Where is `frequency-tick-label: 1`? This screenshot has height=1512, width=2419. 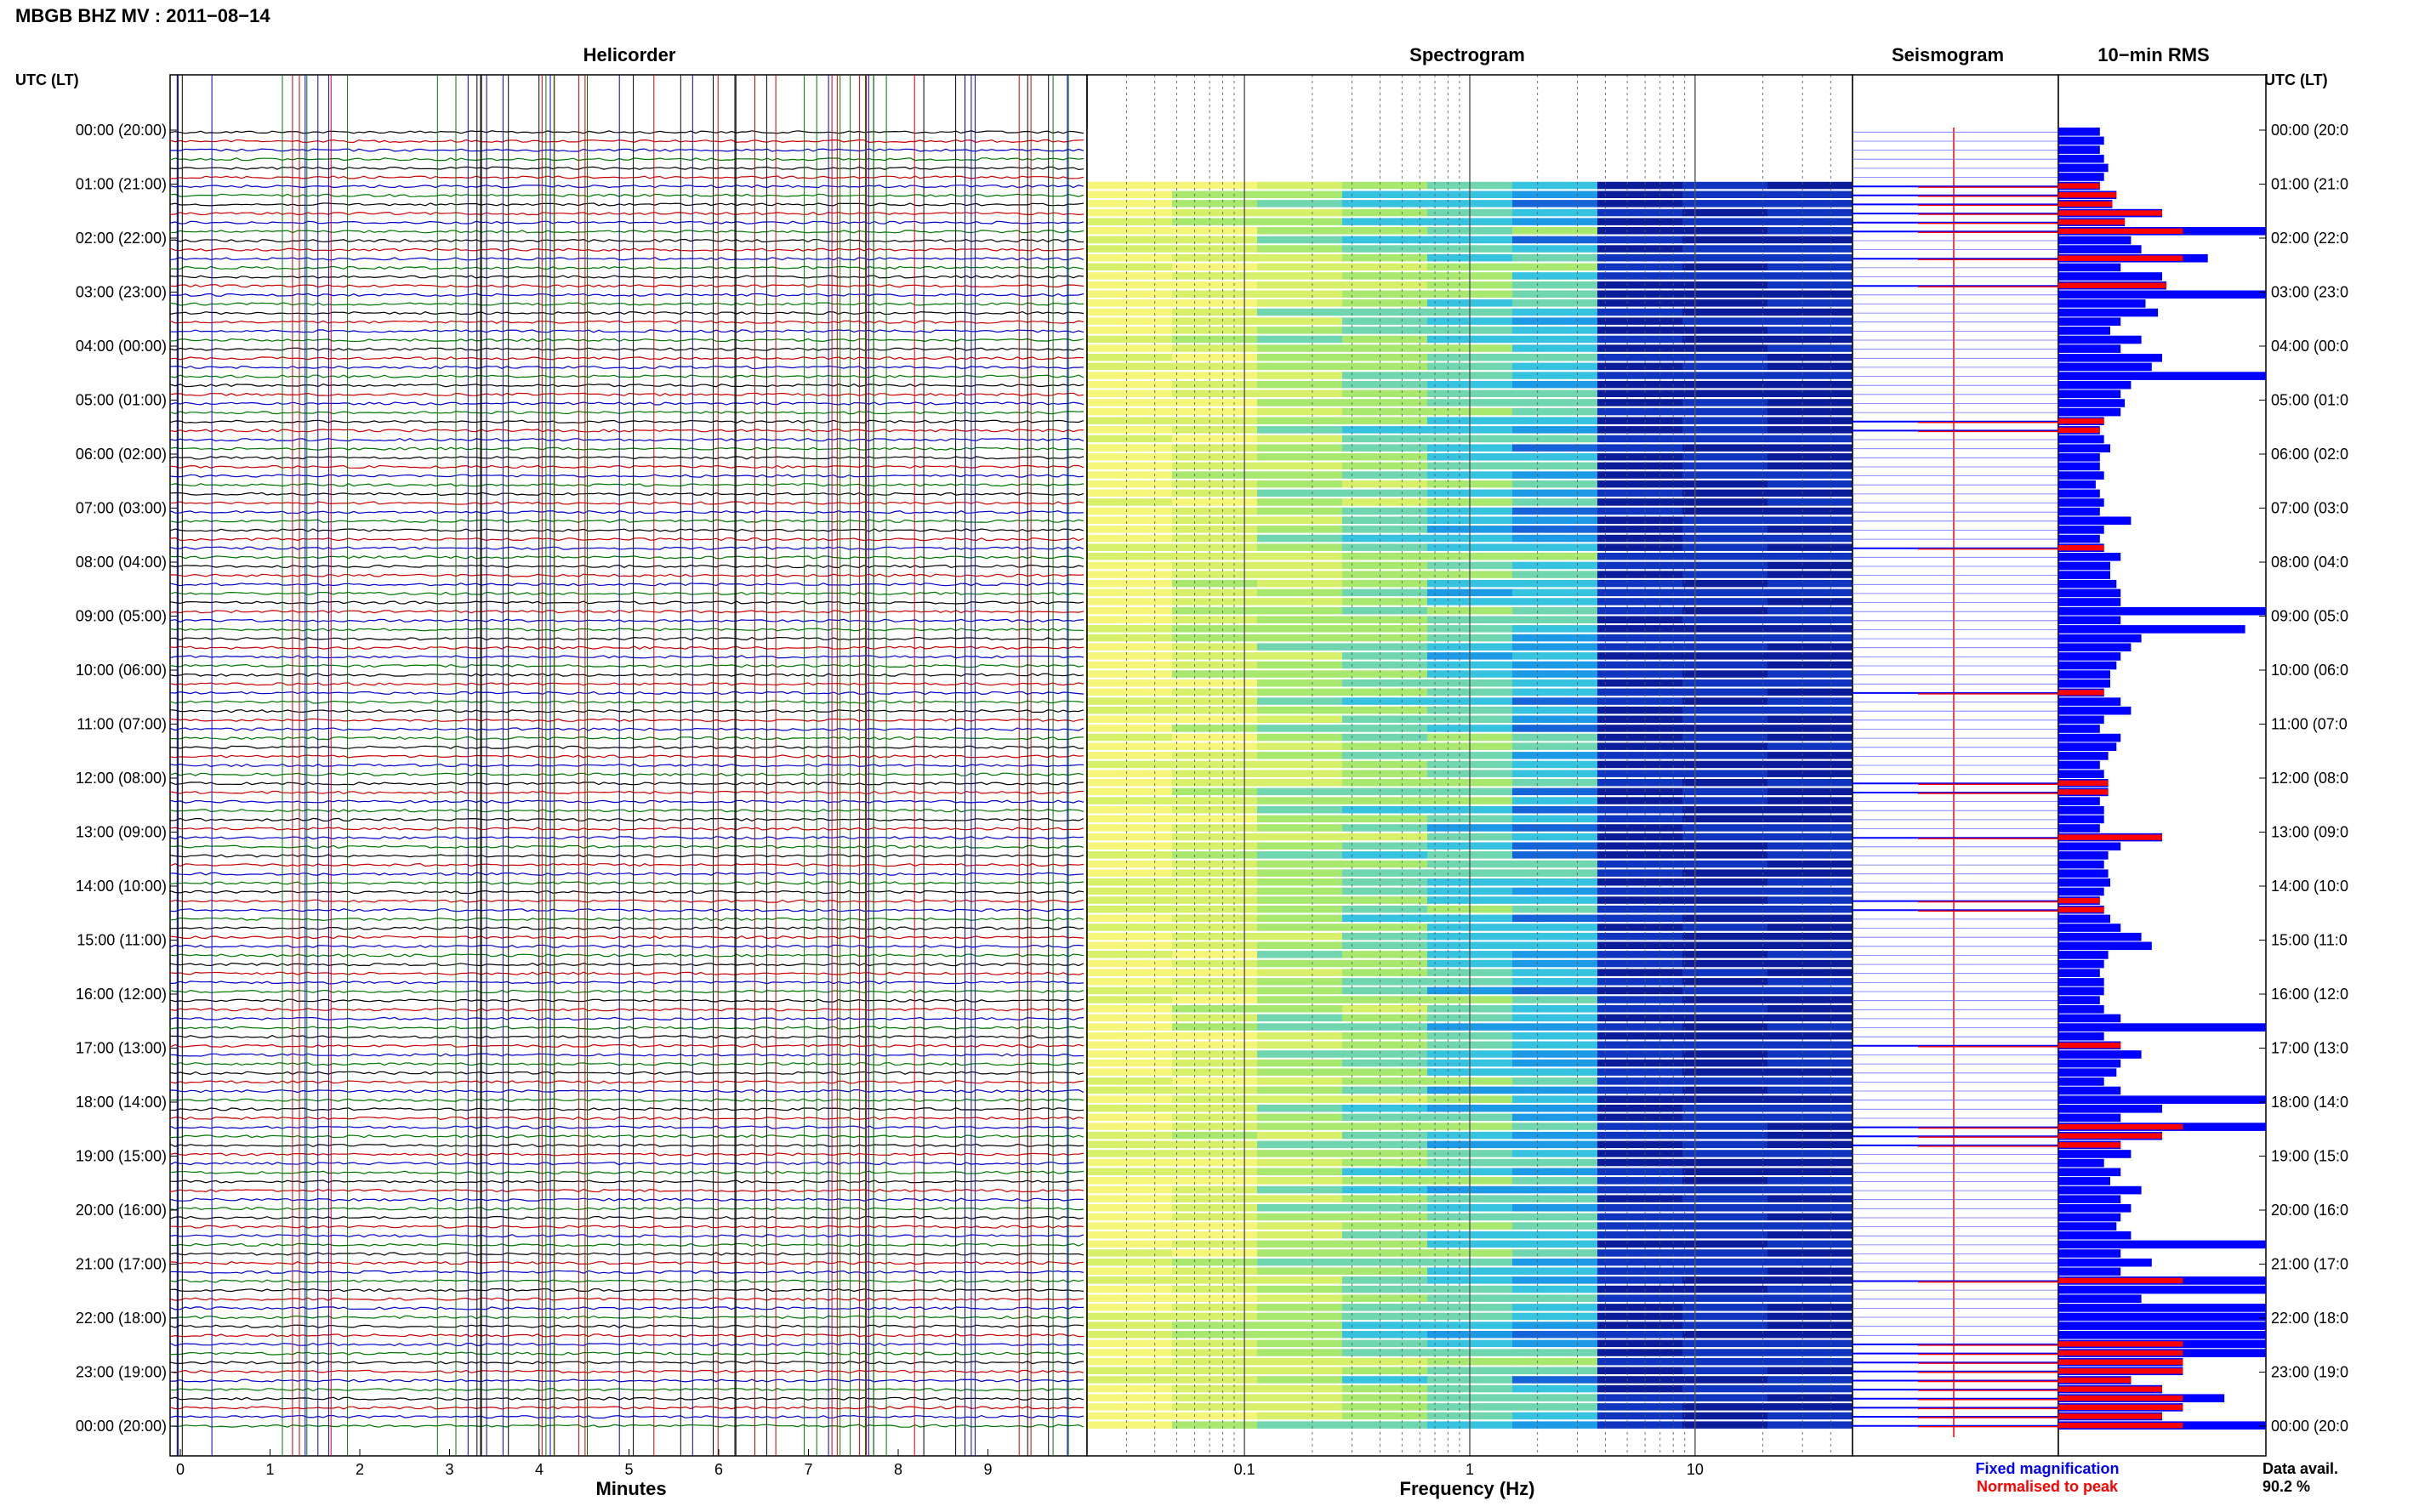
frequency-tick-label: 1 is located at coordinates (1470, 1469).